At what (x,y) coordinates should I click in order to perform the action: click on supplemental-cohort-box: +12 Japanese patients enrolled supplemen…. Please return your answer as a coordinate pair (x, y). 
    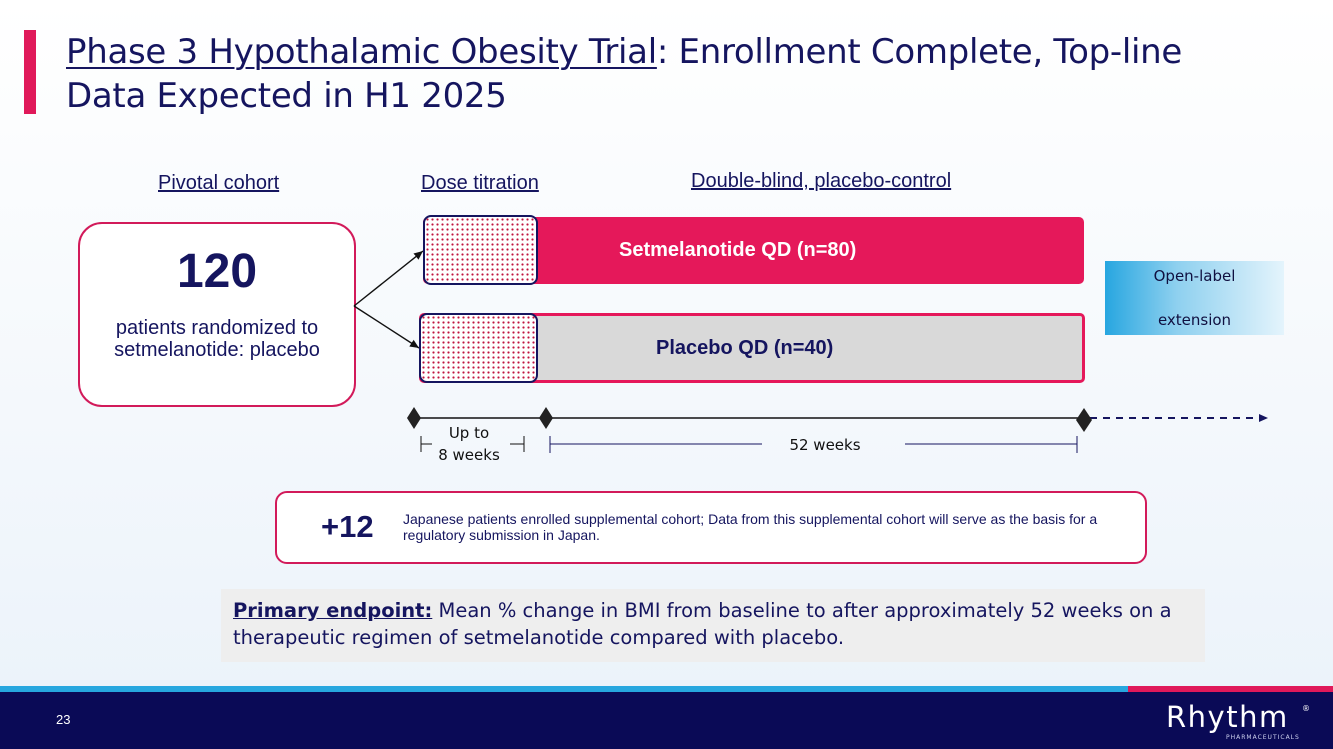
    Looking at the image, I should click on (711, 527).